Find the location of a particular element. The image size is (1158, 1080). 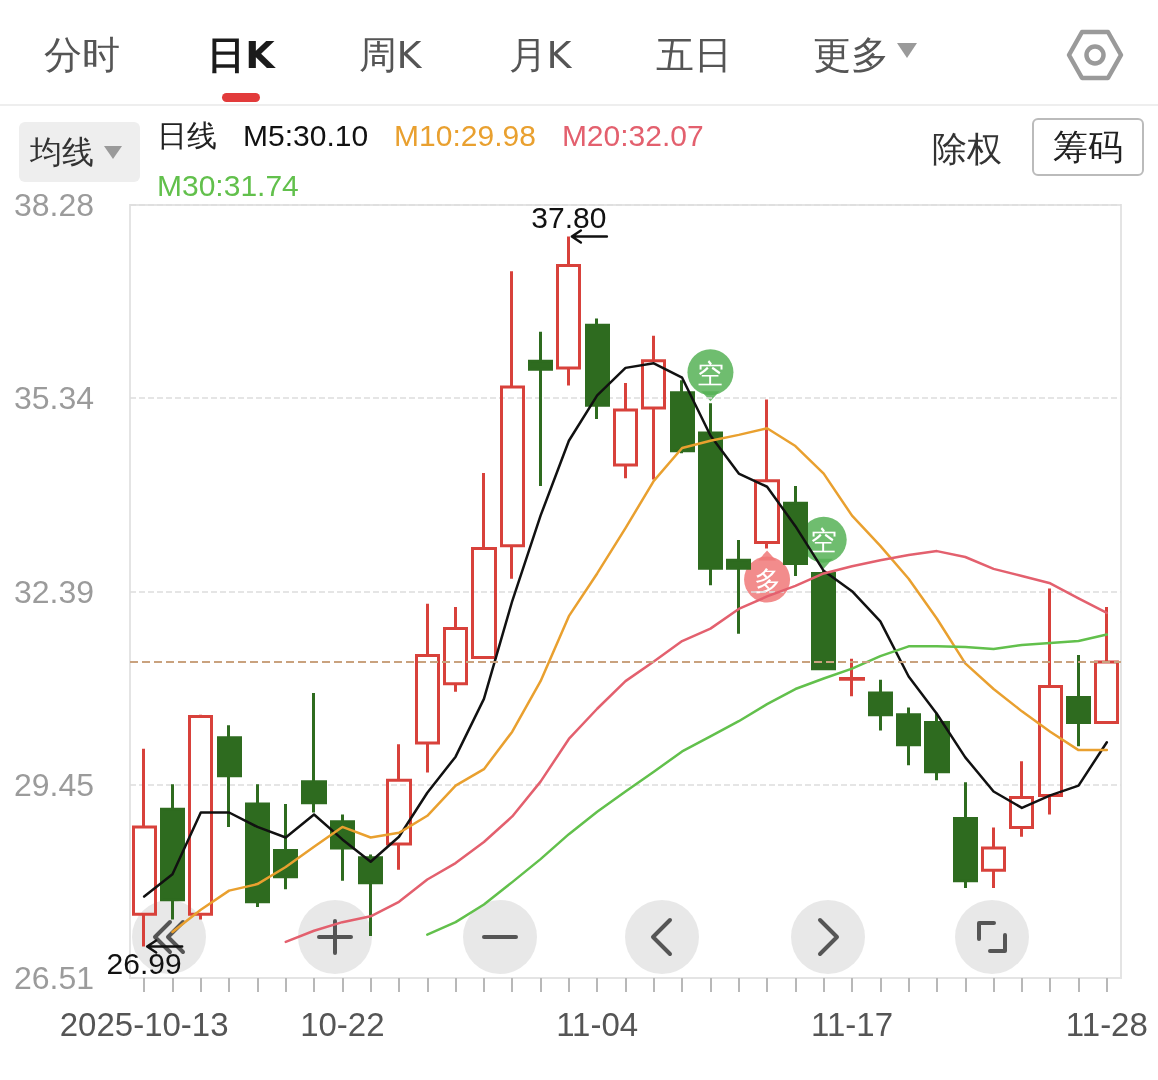

text: 周K is located at coordinates (390, 55).